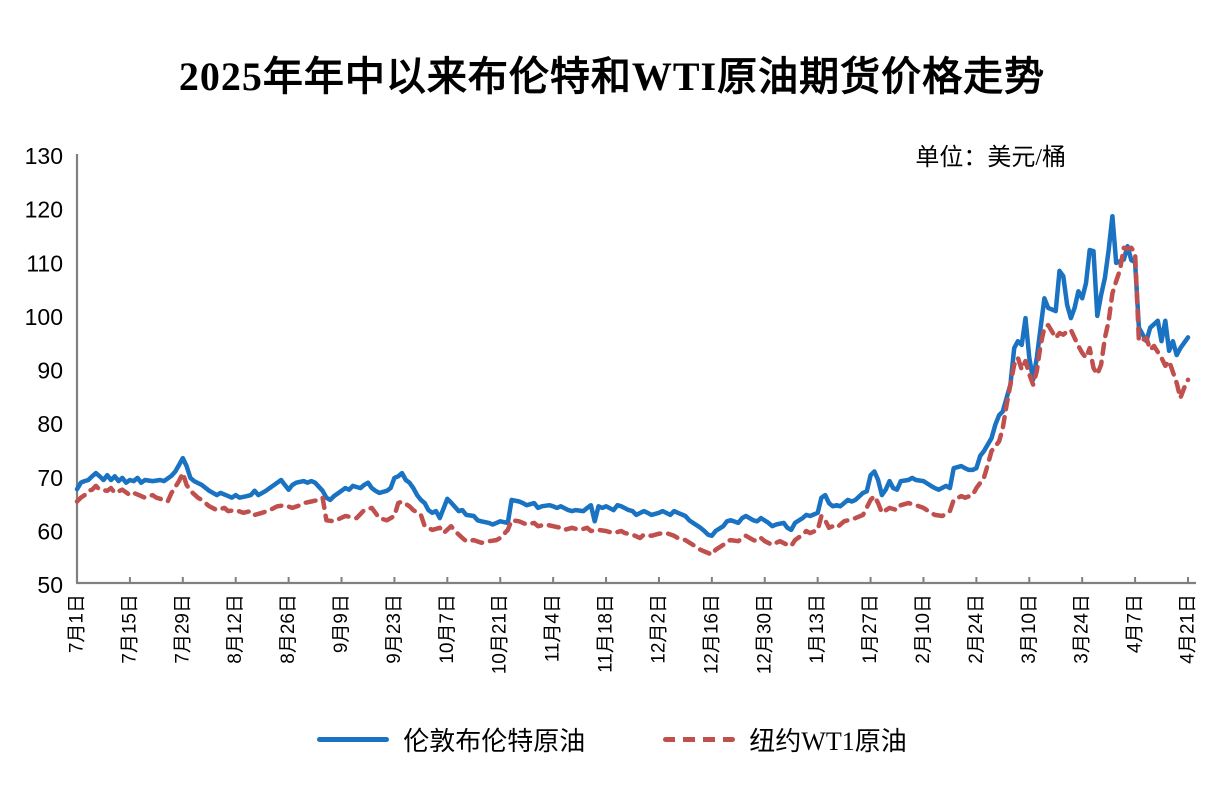  I want to click on legend-item-wti: 纽约WT1原油, so click(785, 739).